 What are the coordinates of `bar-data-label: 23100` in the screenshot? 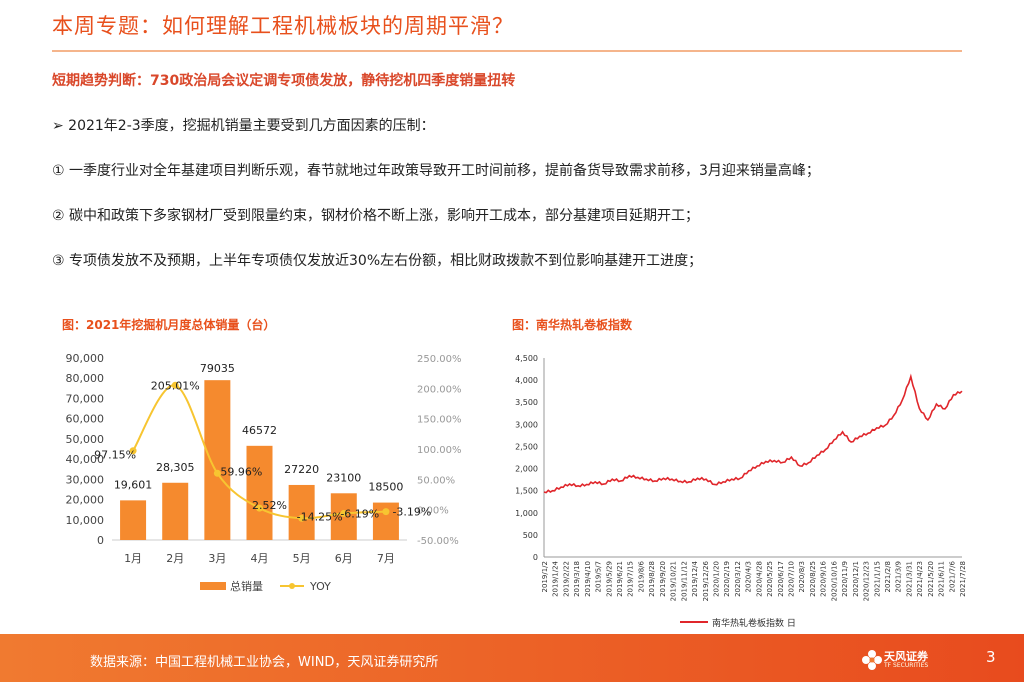 It's located at (343, 477).